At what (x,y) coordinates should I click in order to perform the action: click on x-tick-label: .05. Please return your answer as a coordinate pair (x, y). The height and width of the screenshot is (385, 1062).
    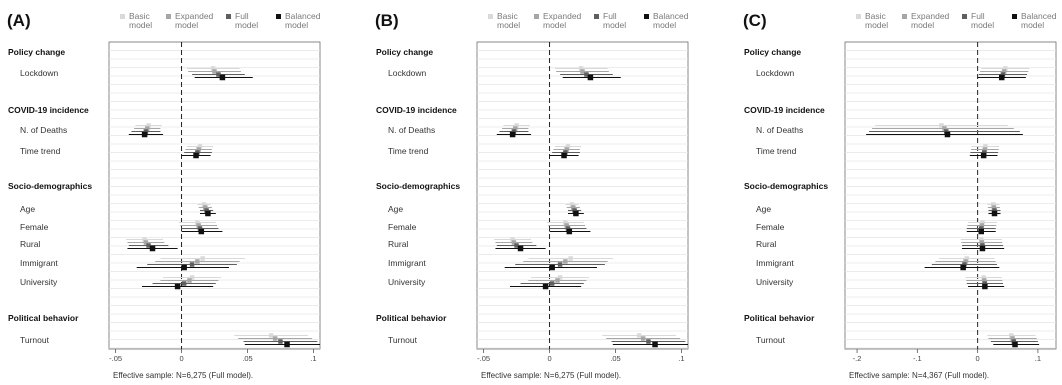
    Looking at the image, I should click on (615, 358).